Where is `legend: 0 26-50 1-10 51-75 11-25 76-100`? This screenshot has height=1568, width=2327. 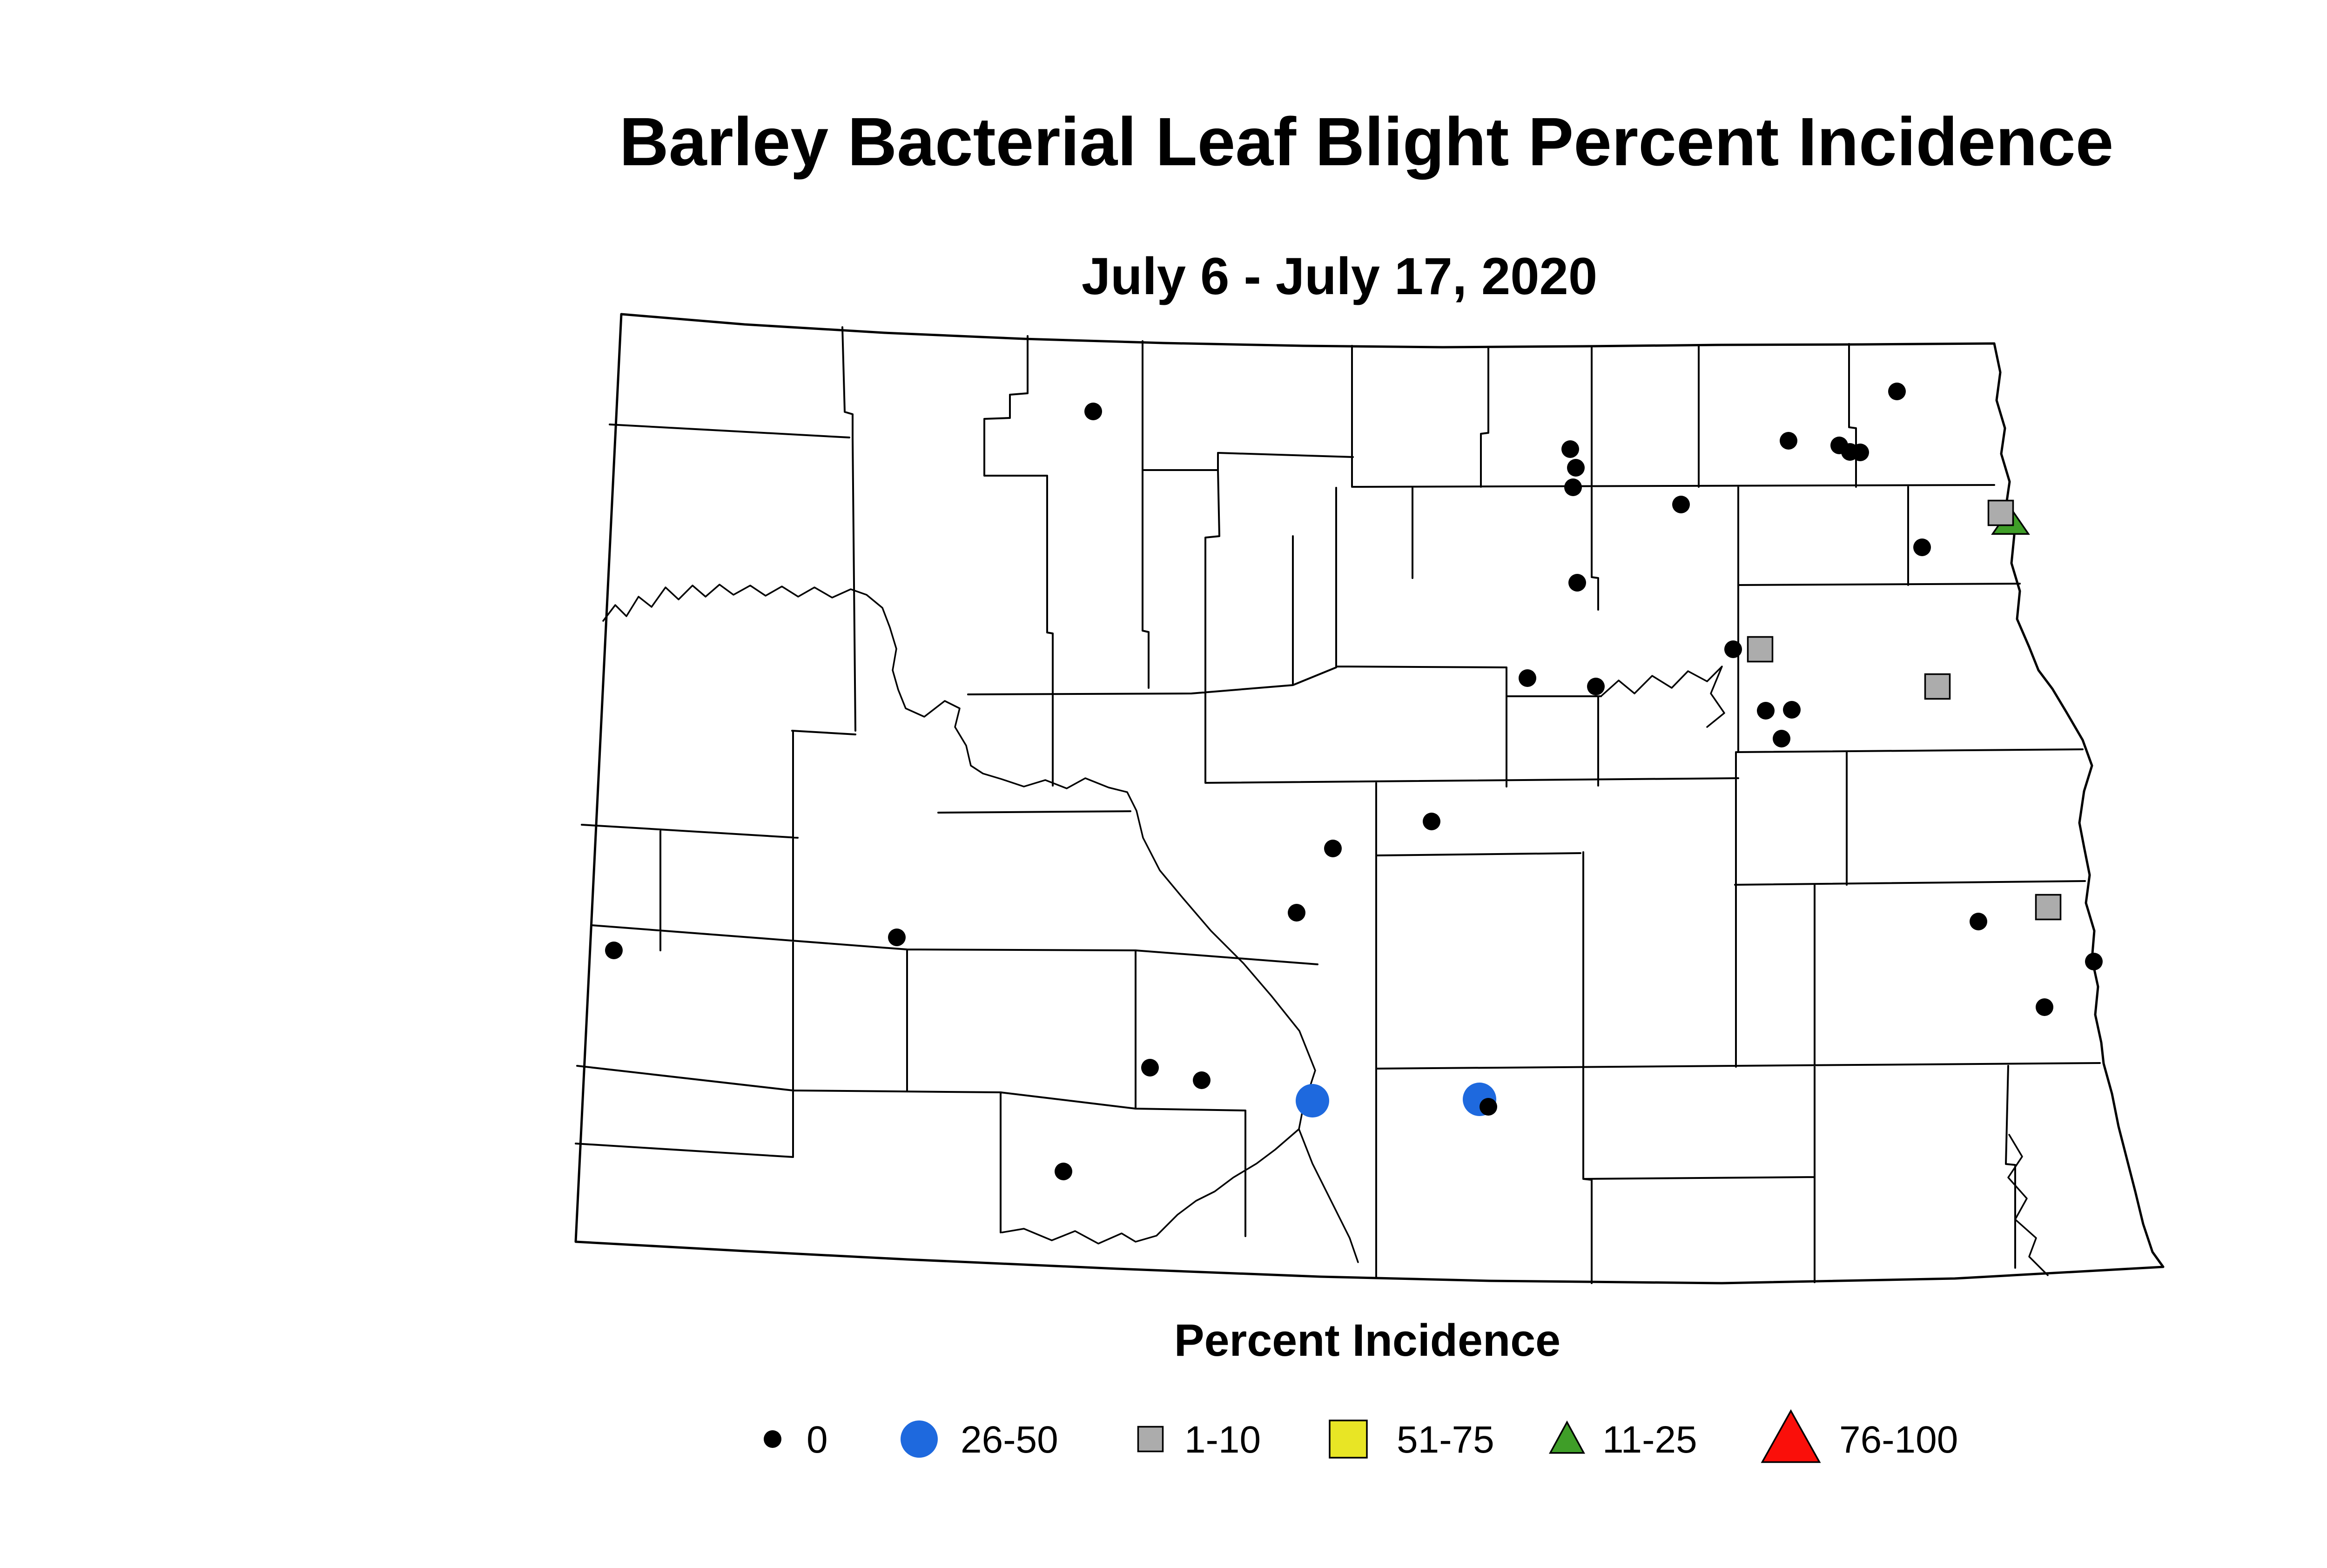
legend: 0 26-50 1-10 51-75 11-25 76-100 is located at coordinates (1361, 1436).